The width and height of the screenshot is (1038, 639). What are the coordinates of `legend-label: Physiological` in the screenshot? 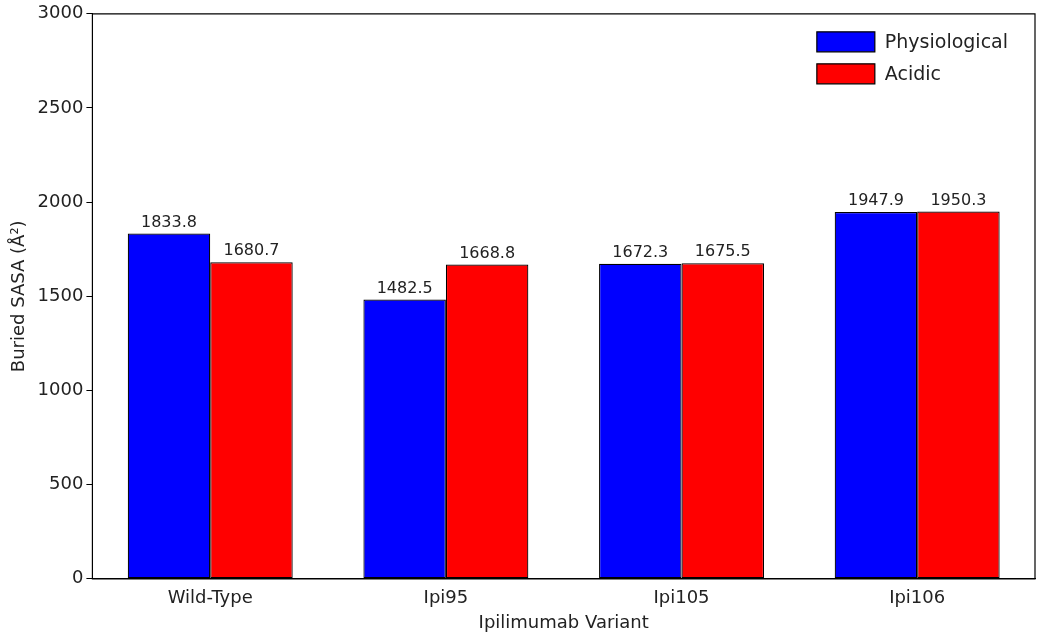 It's located at (946, 40).